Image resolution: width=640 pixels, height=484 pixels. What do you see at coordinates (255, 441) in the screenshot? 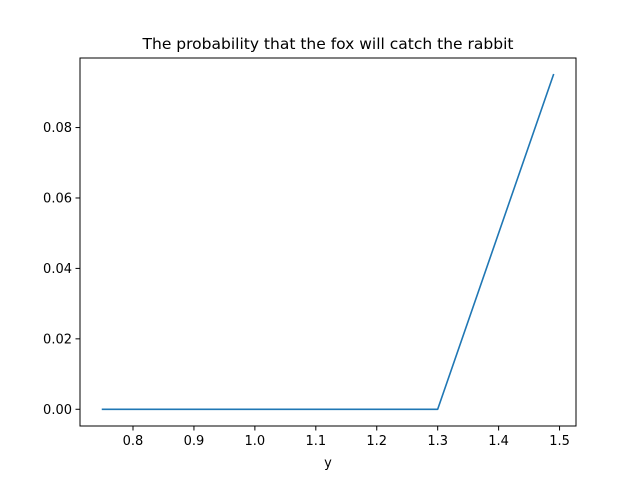
I see `x-tick-label: 1.0` at bounding box center [255, 441].